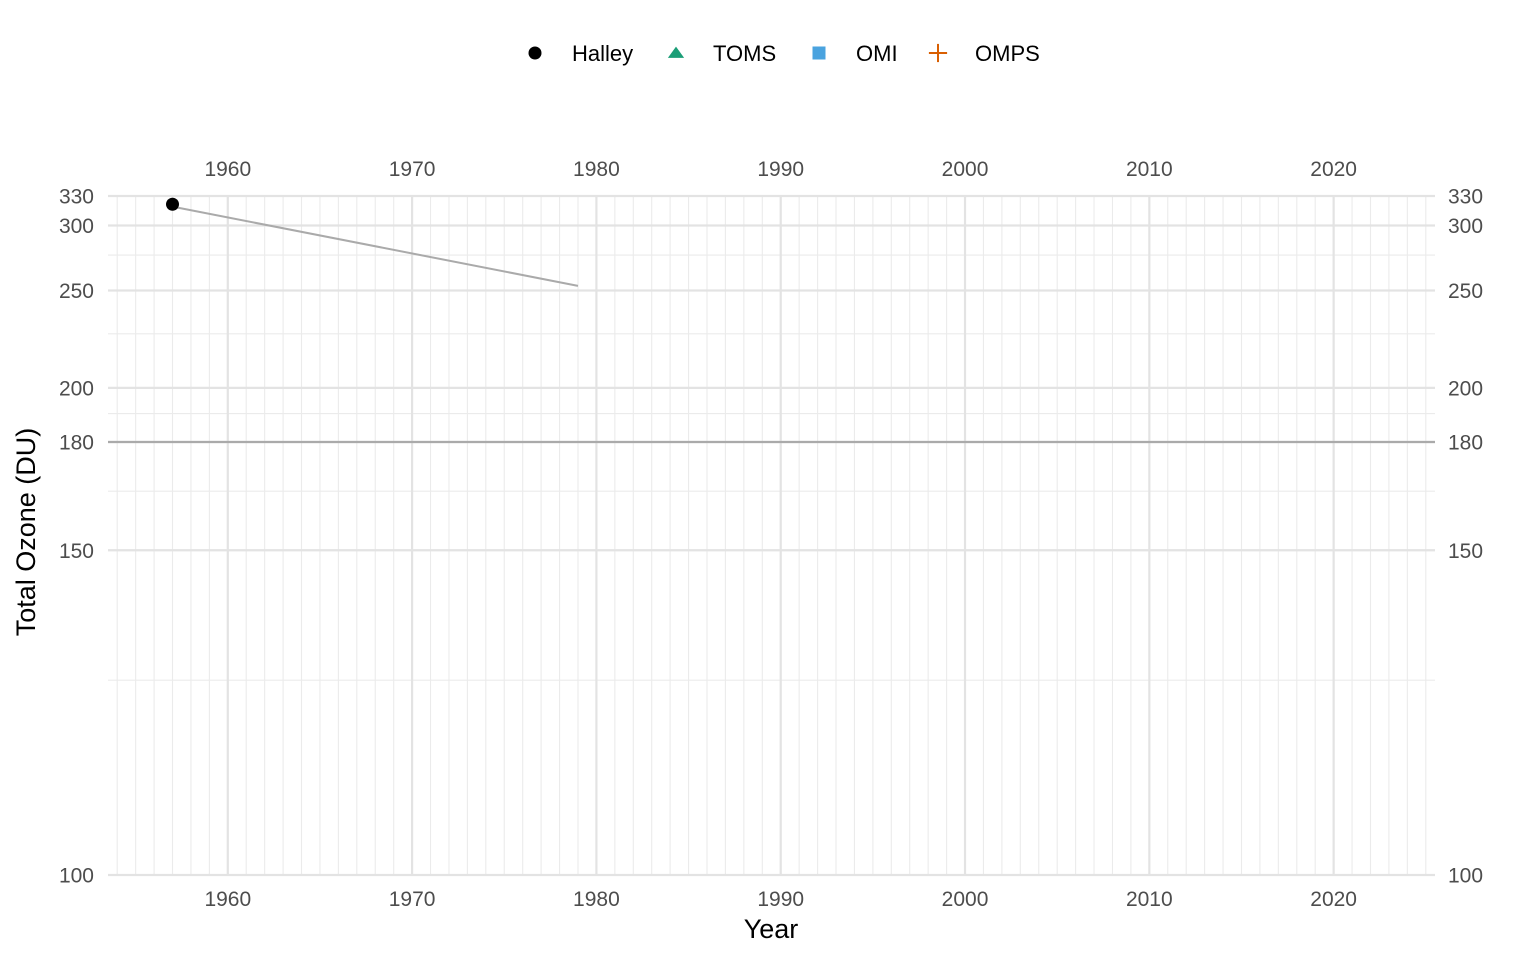 Image resolution: width=1536 pixels, height=960 pixels. Describe the element at coordinates (76, 226) in the screenshot. I see `y-tick-label-left: 300` at that location.